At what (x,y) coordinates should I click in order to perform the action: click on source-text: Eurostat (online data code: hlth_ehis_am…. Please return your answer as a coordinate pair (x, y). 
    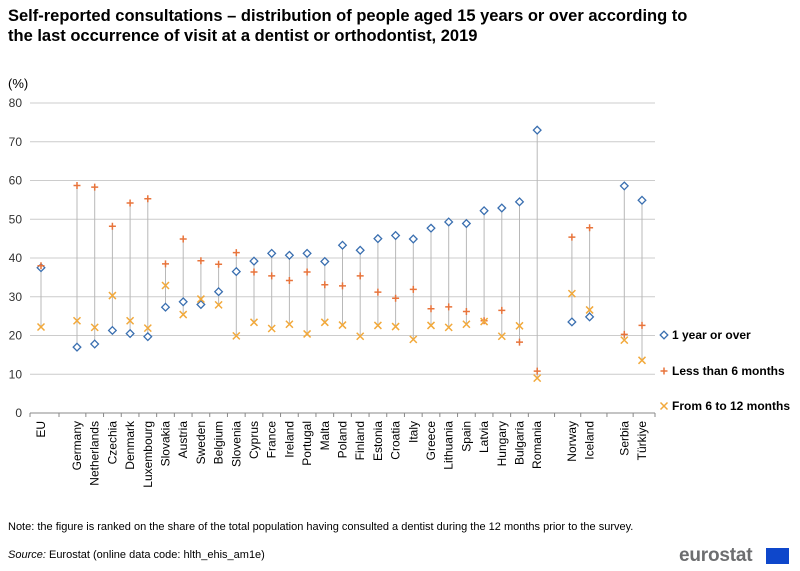
    Looking at the image, I should click on (155, 555).